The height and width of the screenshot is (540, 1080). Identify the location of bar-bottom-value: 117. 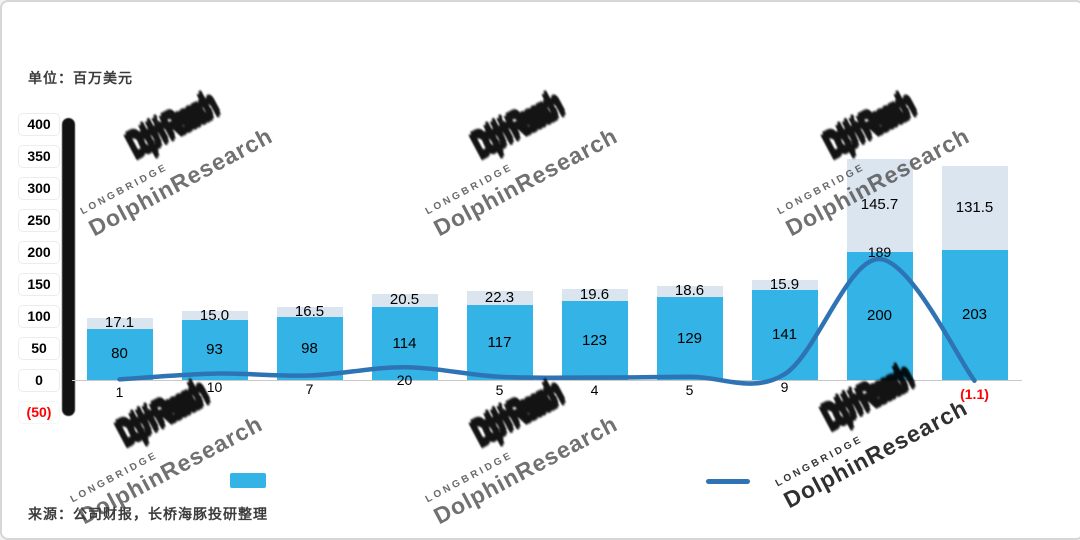
(499, 342).